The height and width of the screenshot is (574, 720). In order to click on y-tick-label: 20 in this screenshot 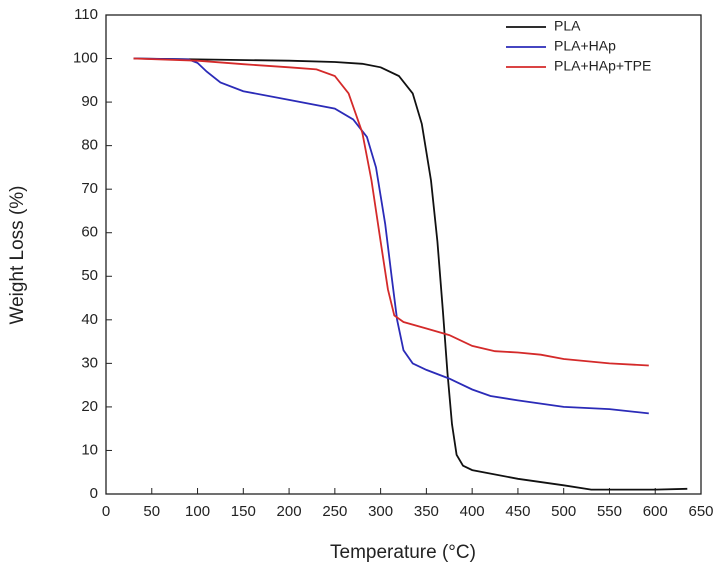, I will do `click(89, 406)`.